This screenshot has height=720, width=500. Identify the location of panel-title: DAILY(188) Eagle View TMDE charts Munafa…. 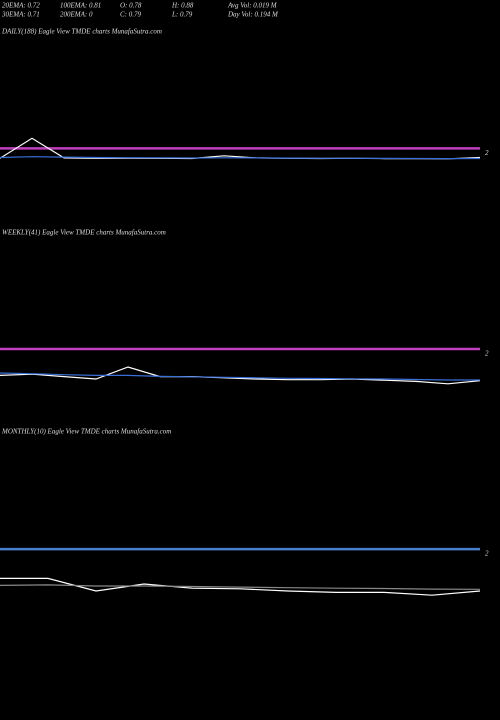
(81, 32).